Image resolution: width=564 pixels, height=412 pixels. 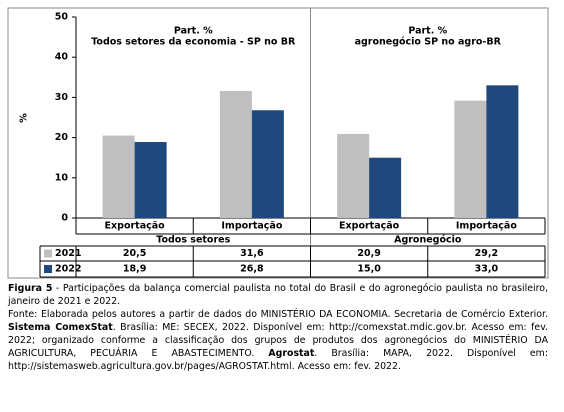 I want to click on source-text: Sistema ComexStat, so click(x=60, y=327).